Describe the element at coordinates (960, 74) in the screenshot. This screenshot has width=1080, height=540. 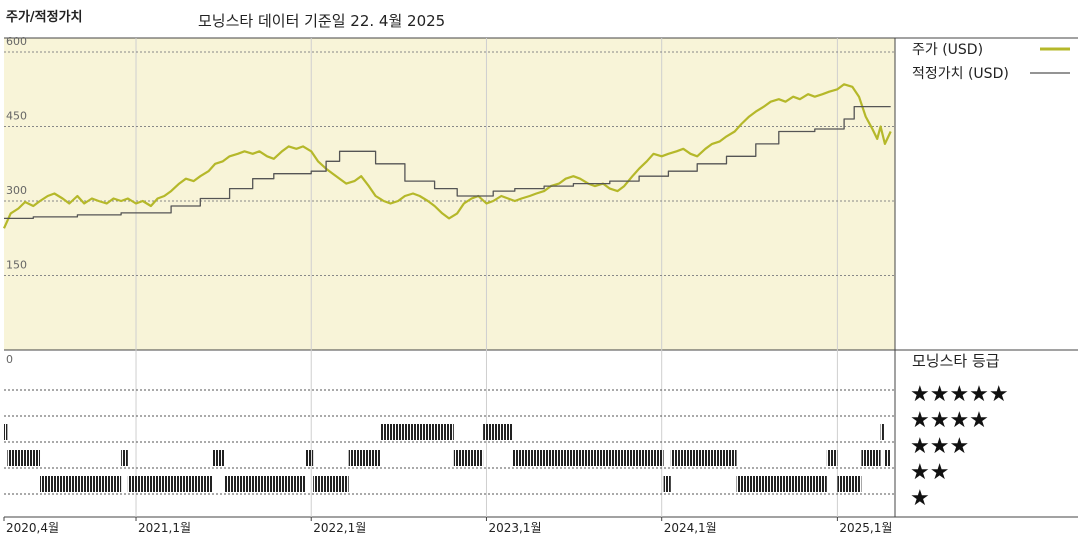
I see `legend-label-fair-value: 적정가치 (USD)` at that location.